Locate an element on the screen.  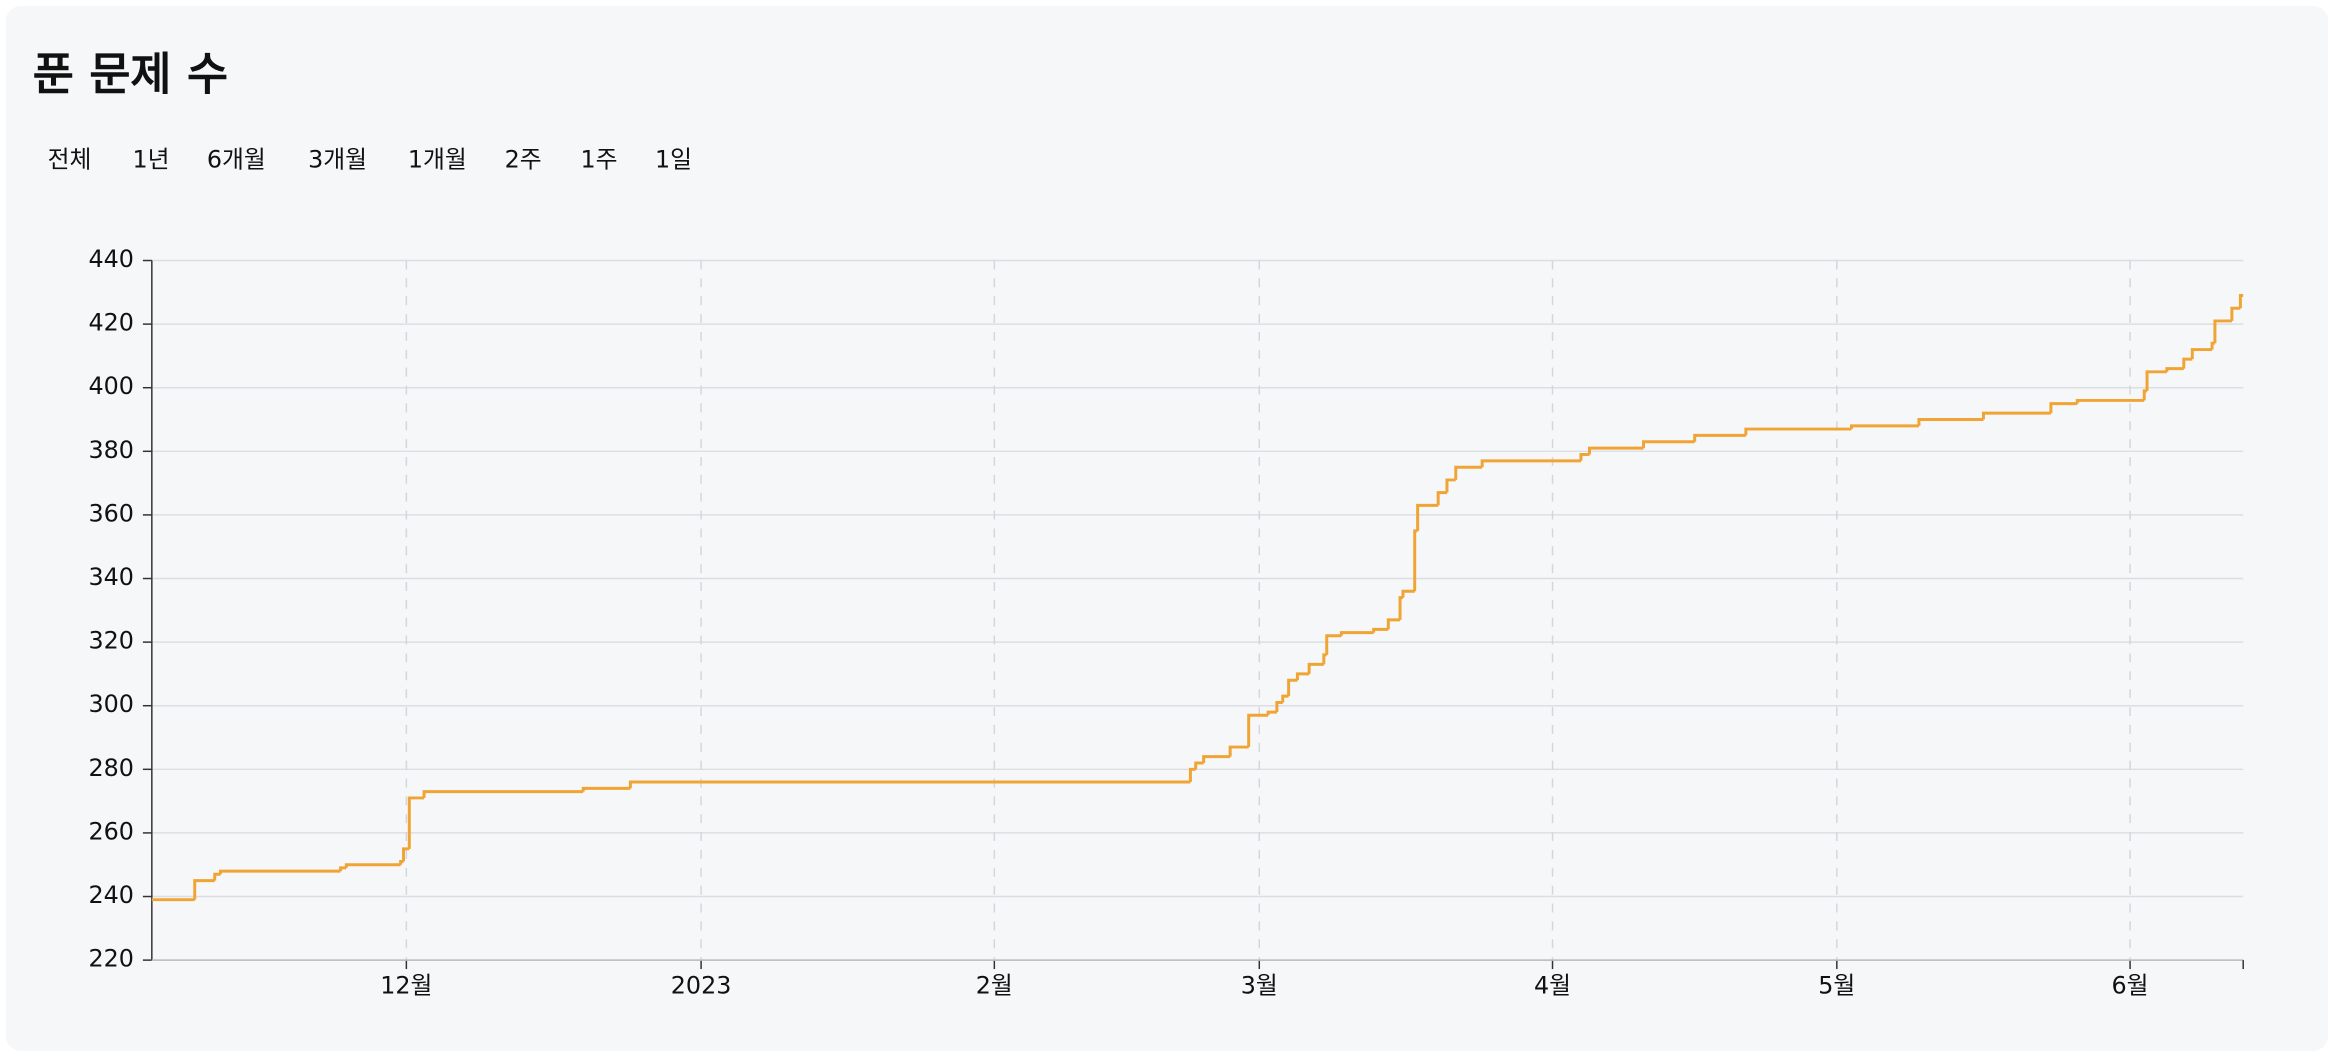
range-tab: 1개월 is located at coordinates (437, 159).